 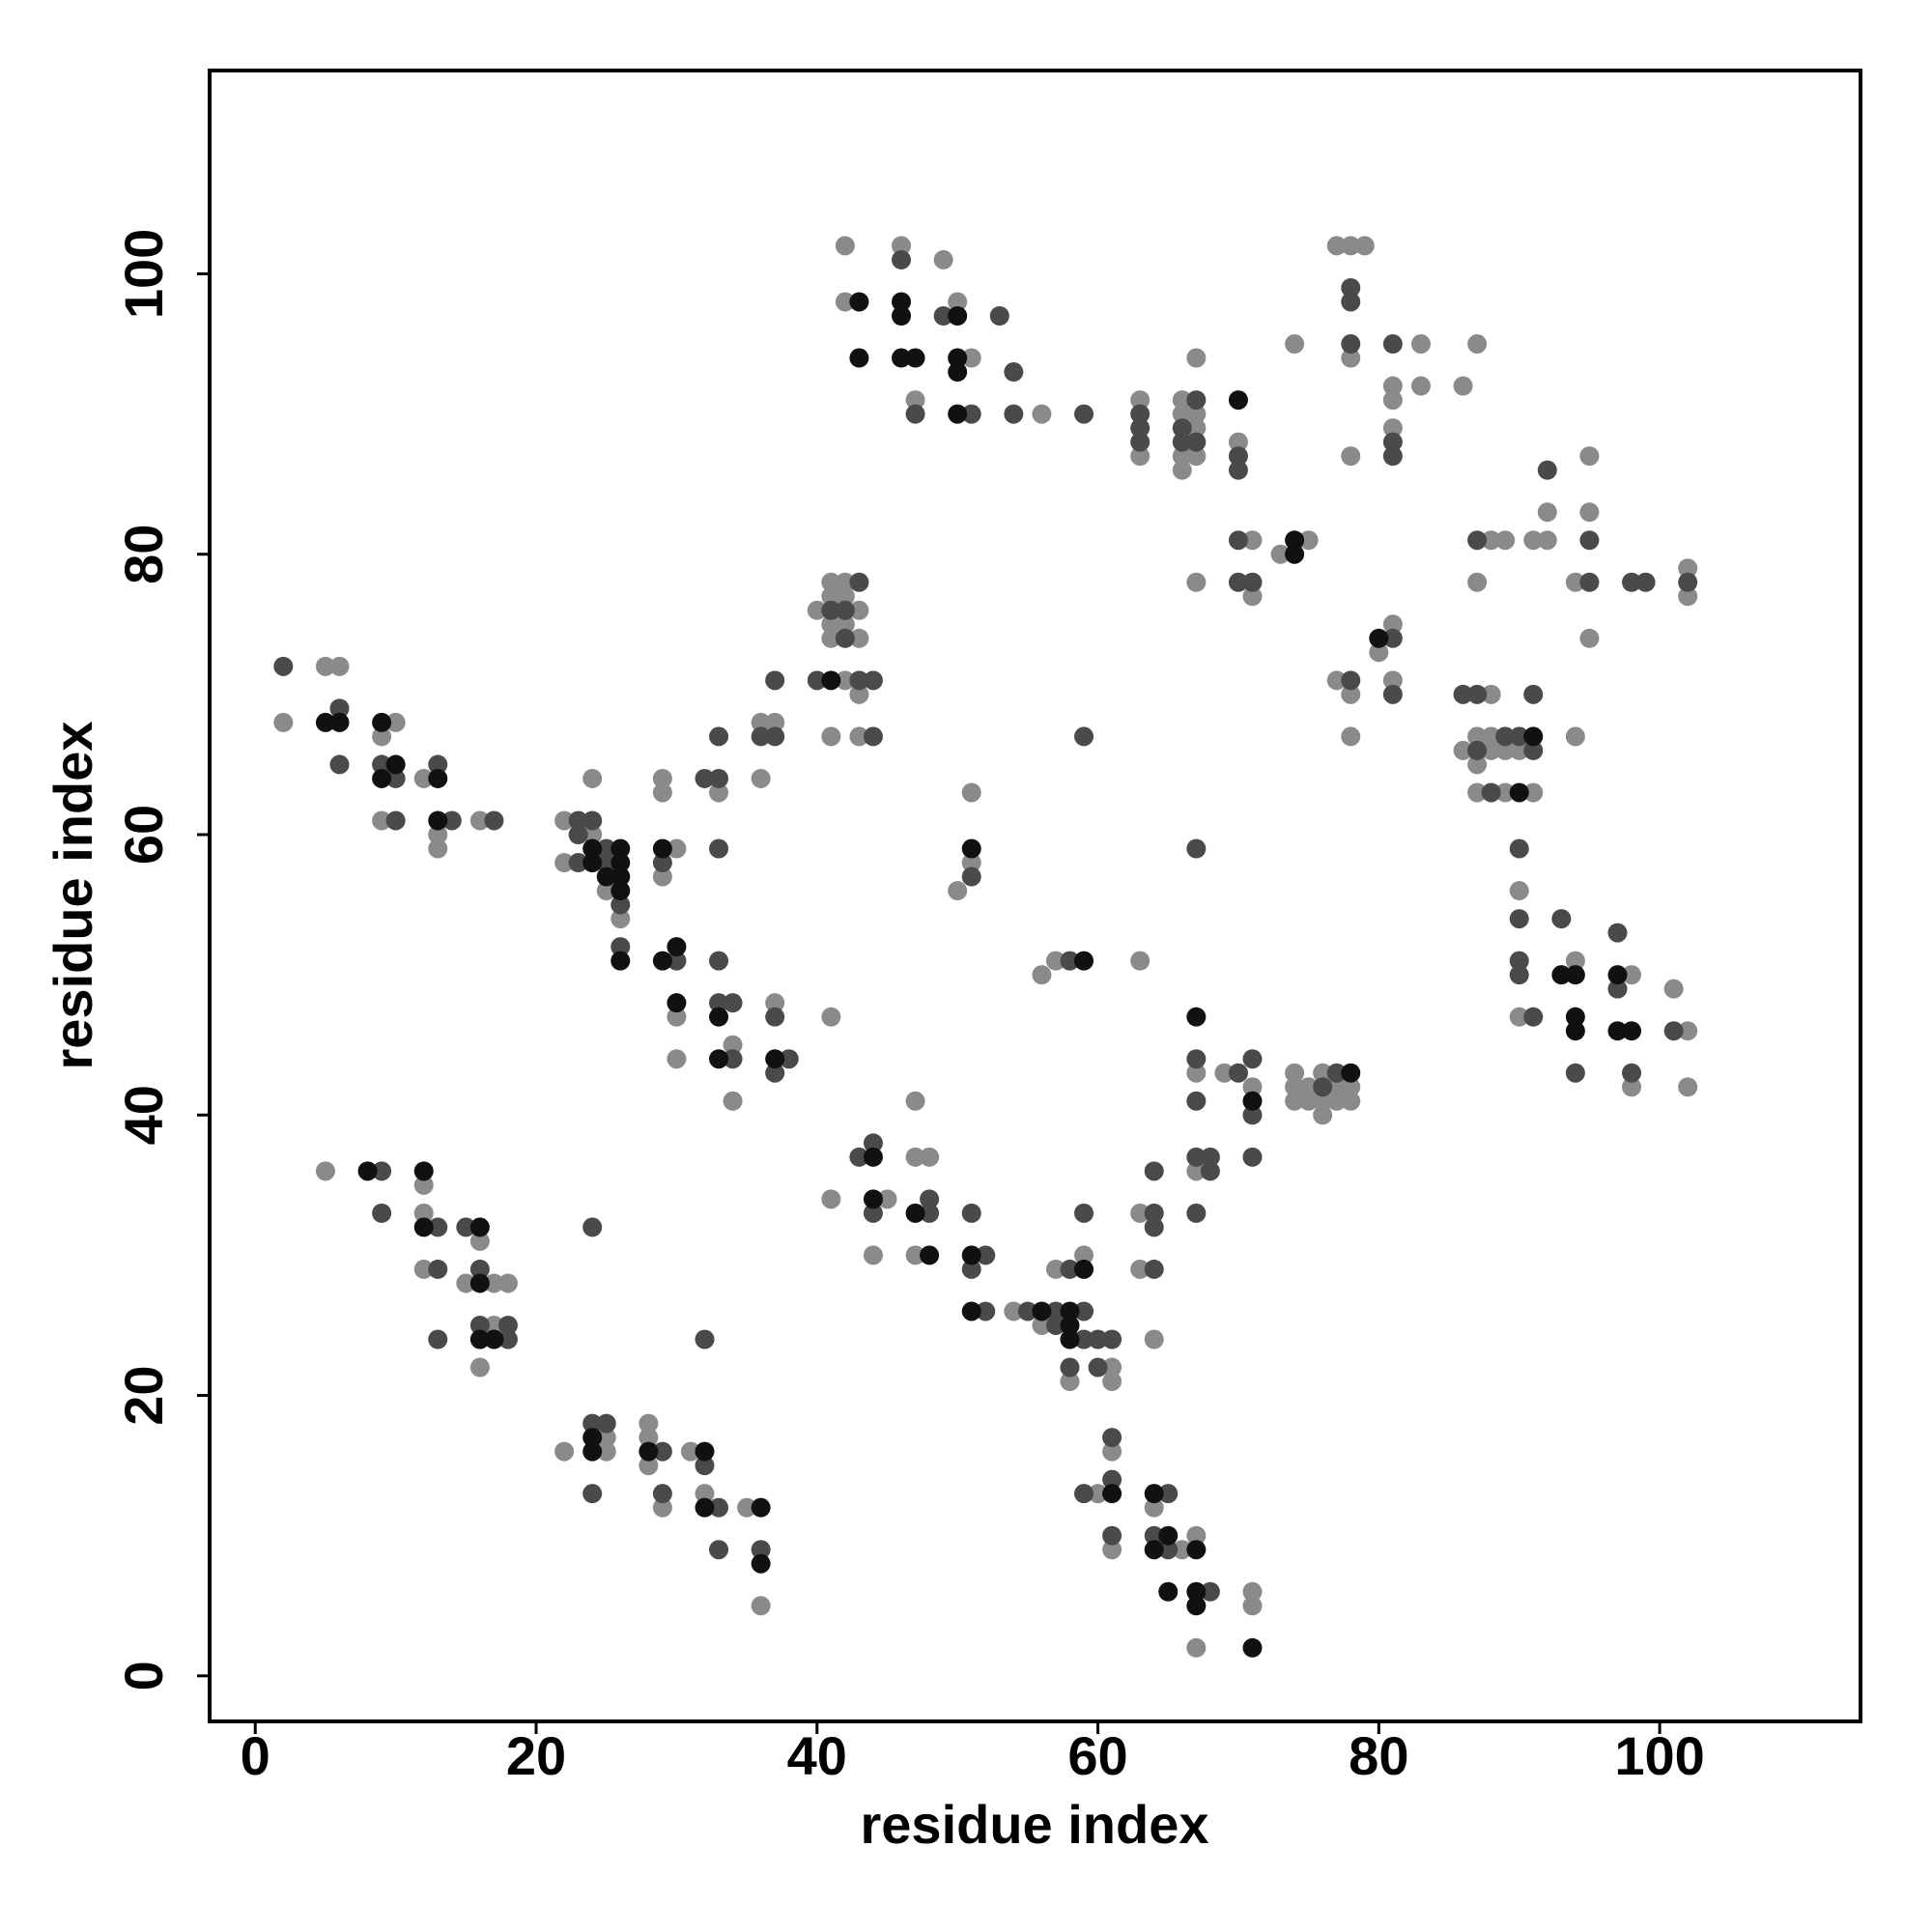 I want to click on x-tick-label: 40, so click(x=817, y=1755).